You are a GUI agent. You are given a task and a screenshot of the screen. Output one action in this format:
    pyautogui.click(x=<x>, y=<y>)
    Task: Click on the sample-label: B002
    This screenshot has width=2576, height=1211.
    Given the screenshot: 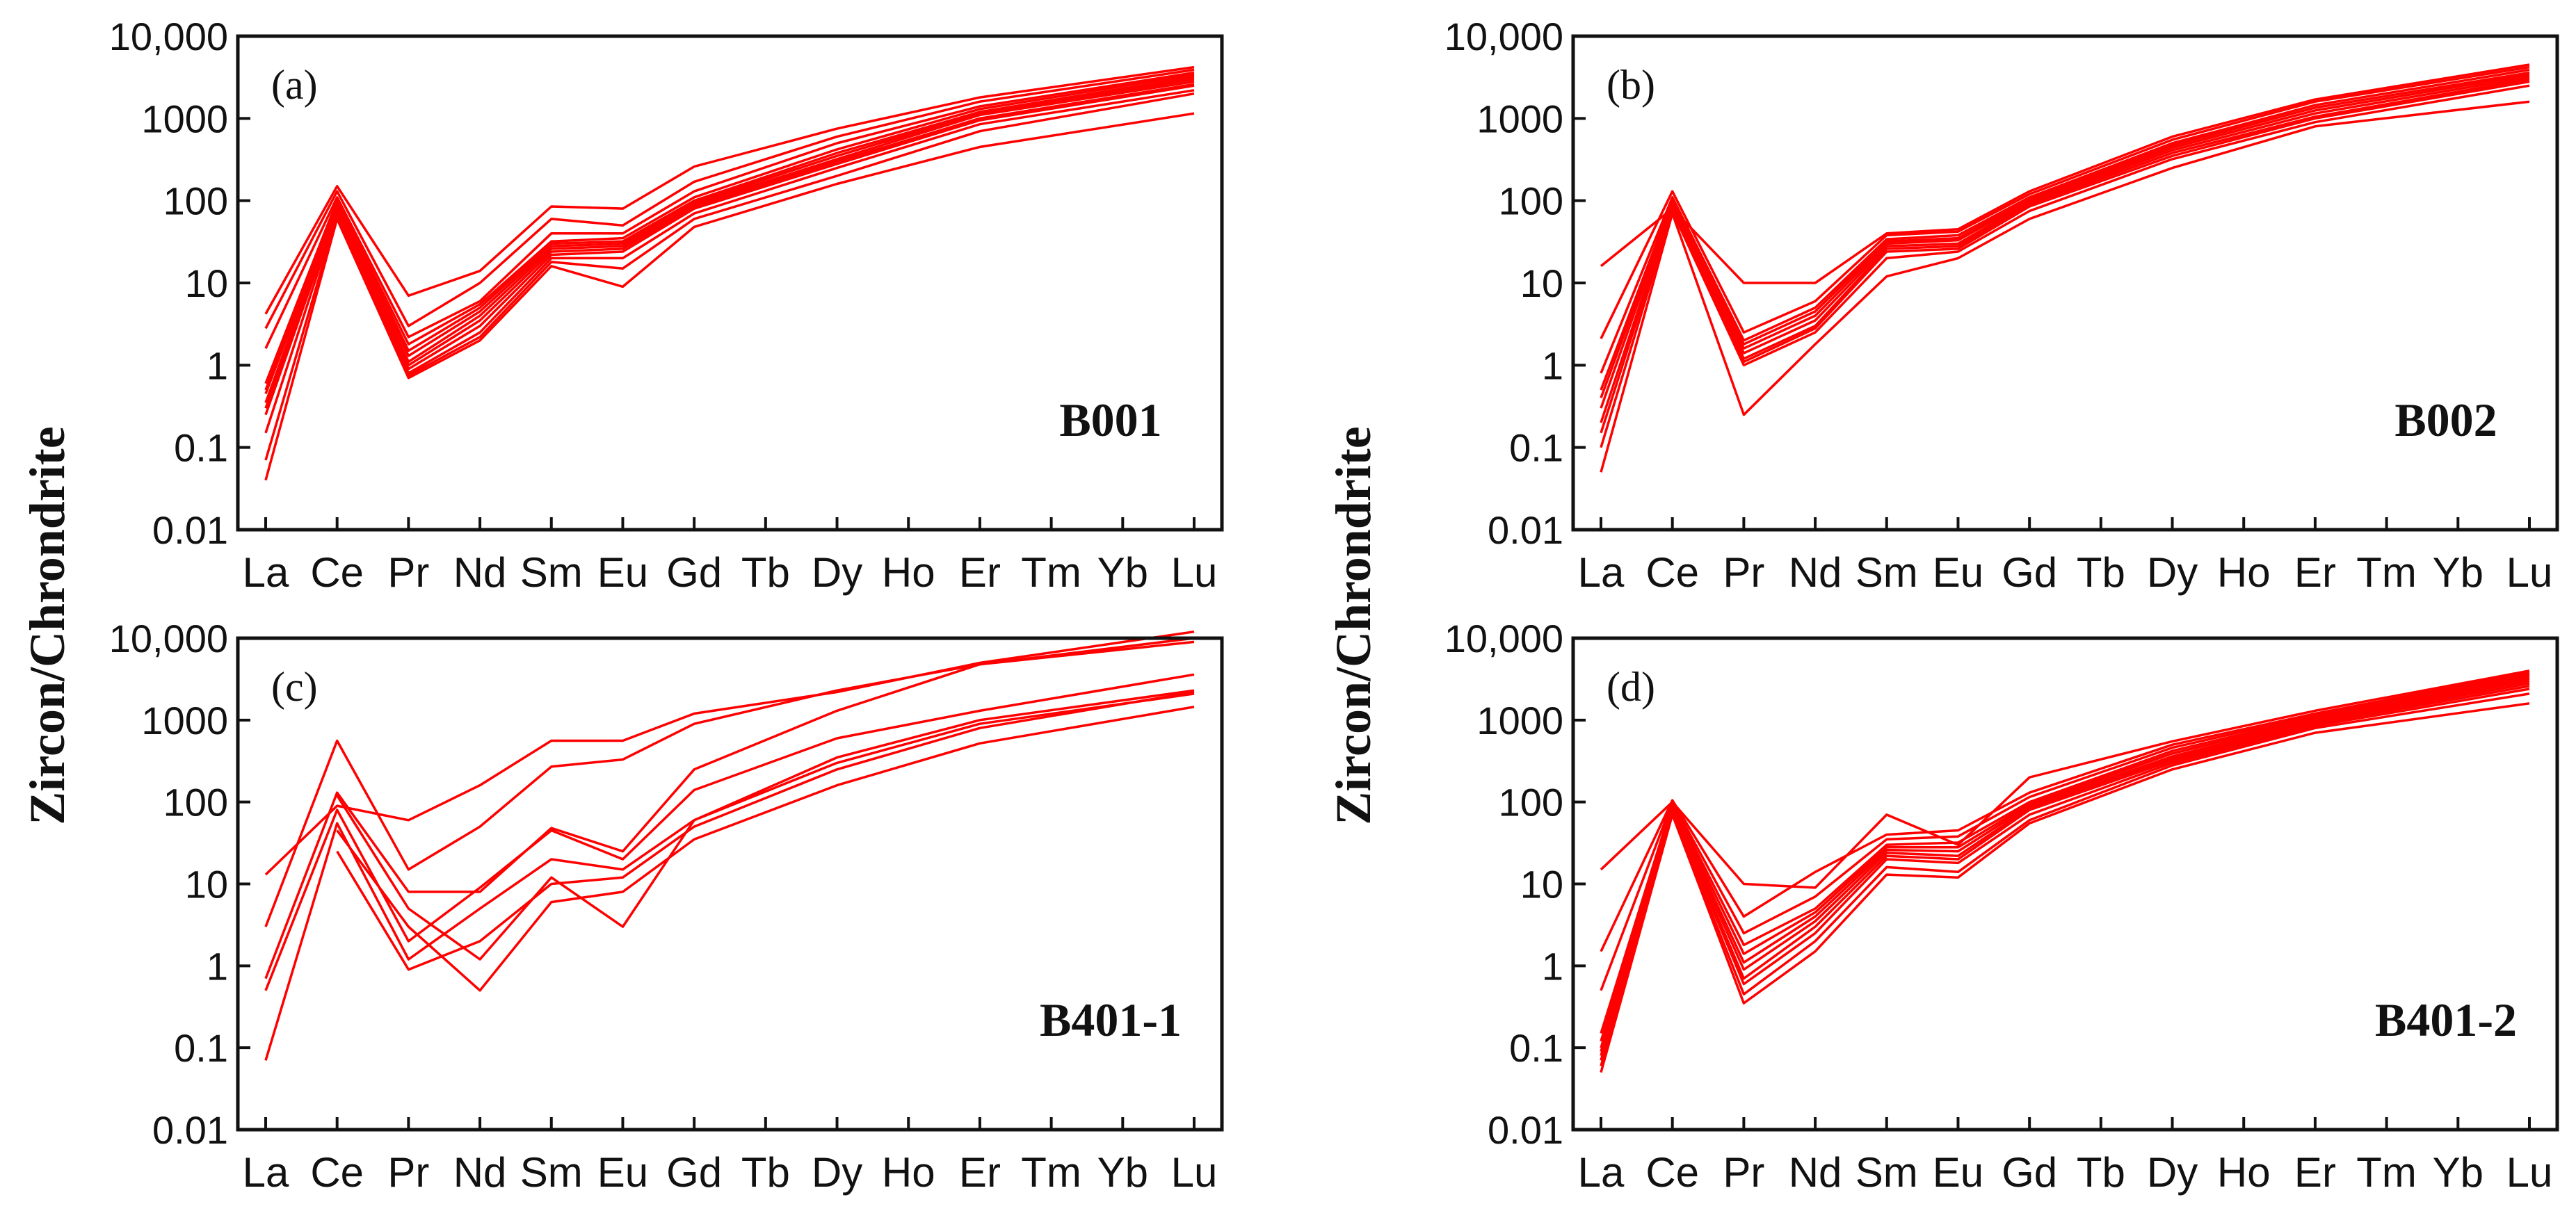 What is the action you would take?
    pyautogui.click(x=2446, y=419)
    